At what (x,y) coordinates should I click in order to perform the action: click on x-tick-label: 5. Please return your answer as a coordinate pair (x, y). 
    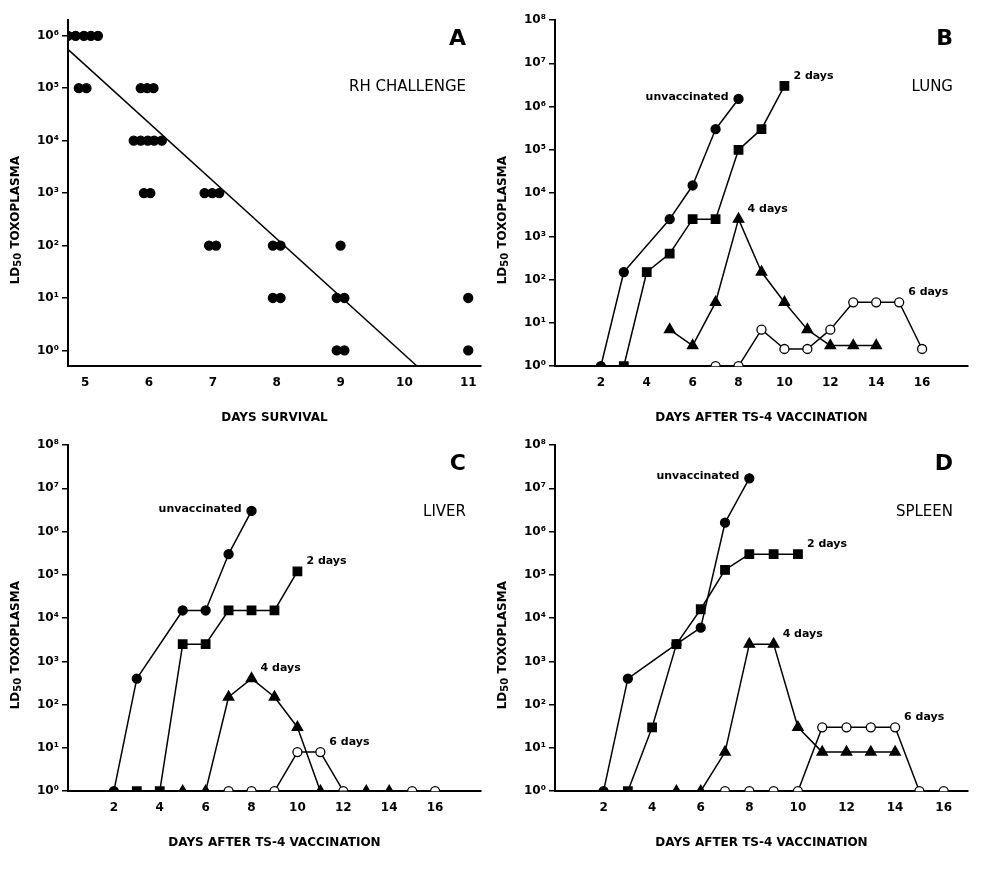
    Looking at the image, I should click on (85, 381).